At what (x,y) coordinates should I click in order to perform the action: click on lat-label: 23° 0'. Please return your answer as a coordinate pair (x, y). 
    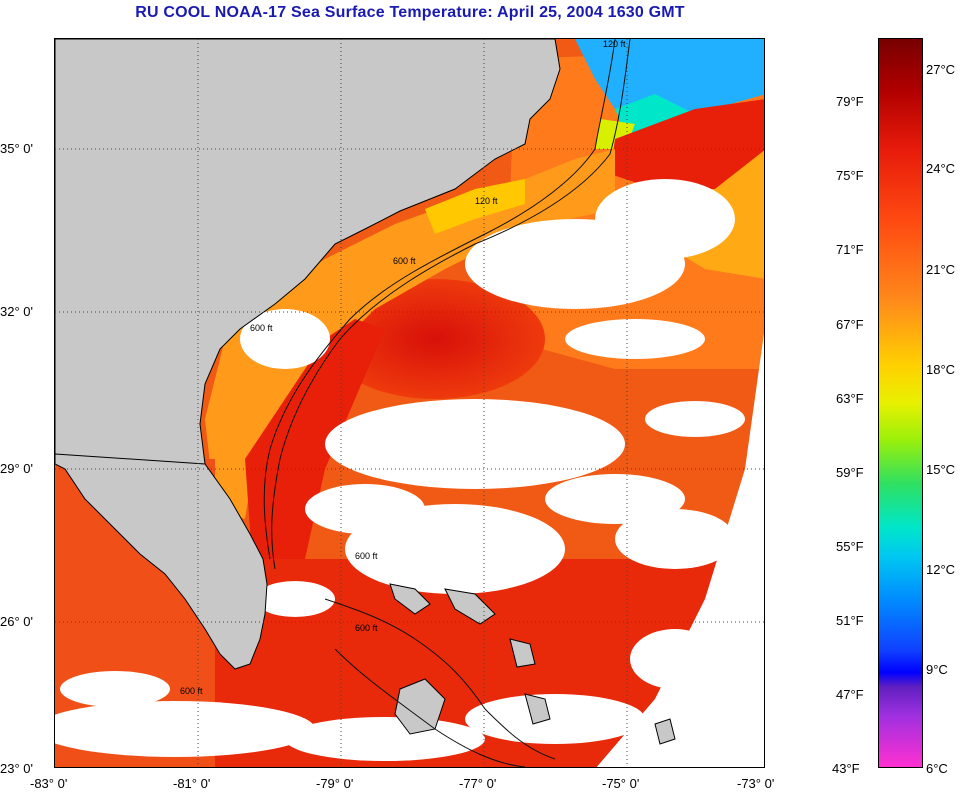
    Looking at the image, I should click on (16, 768).